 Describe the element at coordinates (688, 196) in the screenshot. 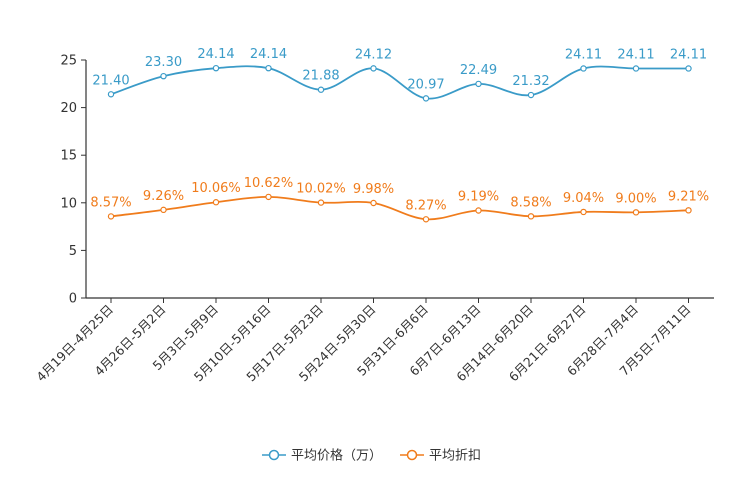

I see `data-label: 9.21%` at that location.